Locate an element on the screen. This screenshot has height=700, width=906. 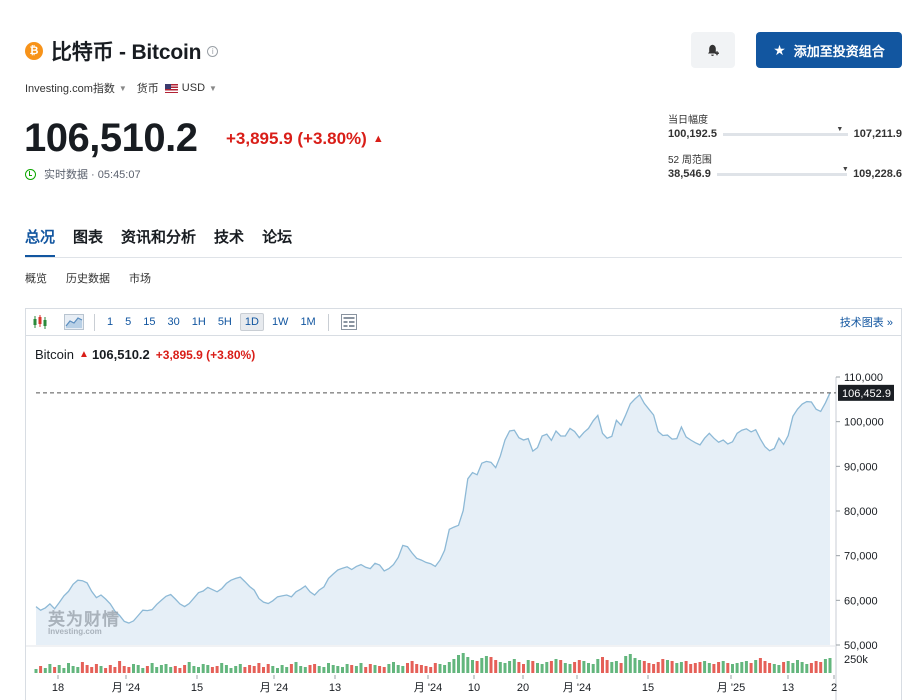
tab-overview: 总况 is located at coordinates (40, 242).